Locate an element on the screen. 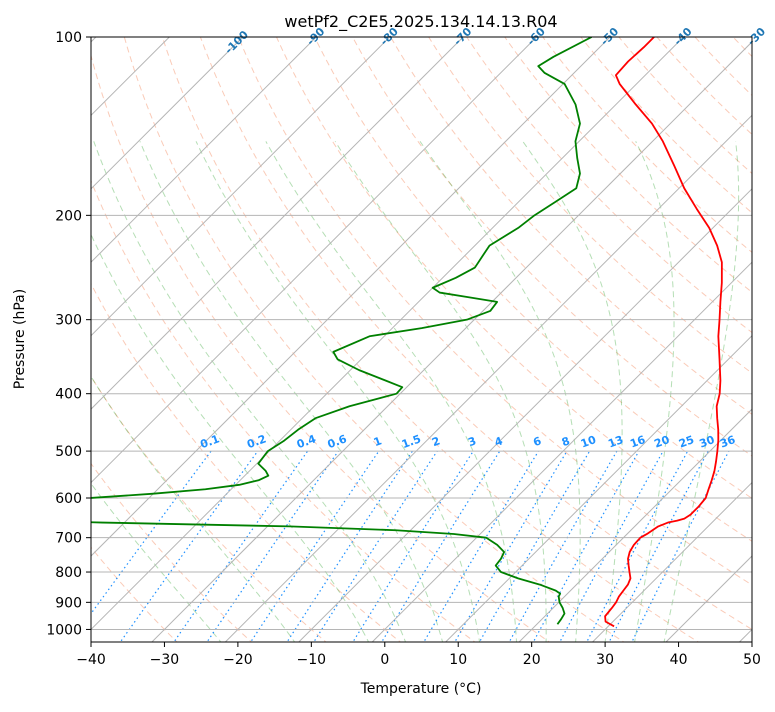 The width and height of the screenshot is (775, 712). mixing-ratio-label: 10 is located at coordinates (588, 442).